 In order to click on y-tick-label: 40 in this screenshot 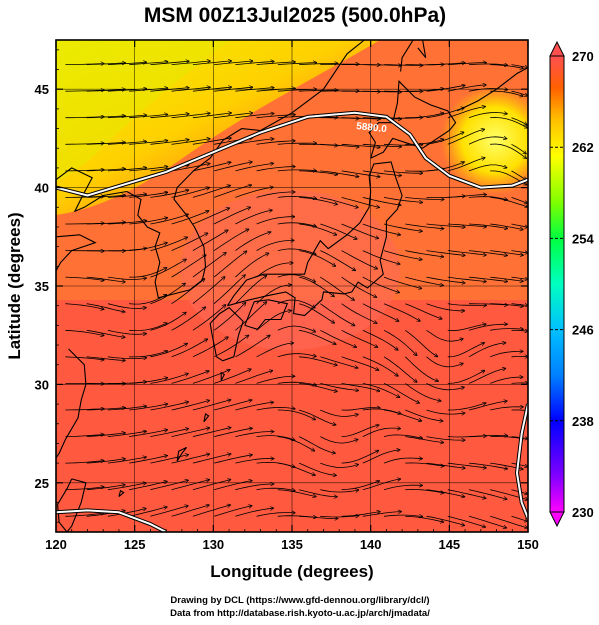, I will do `click(42, 188)`.